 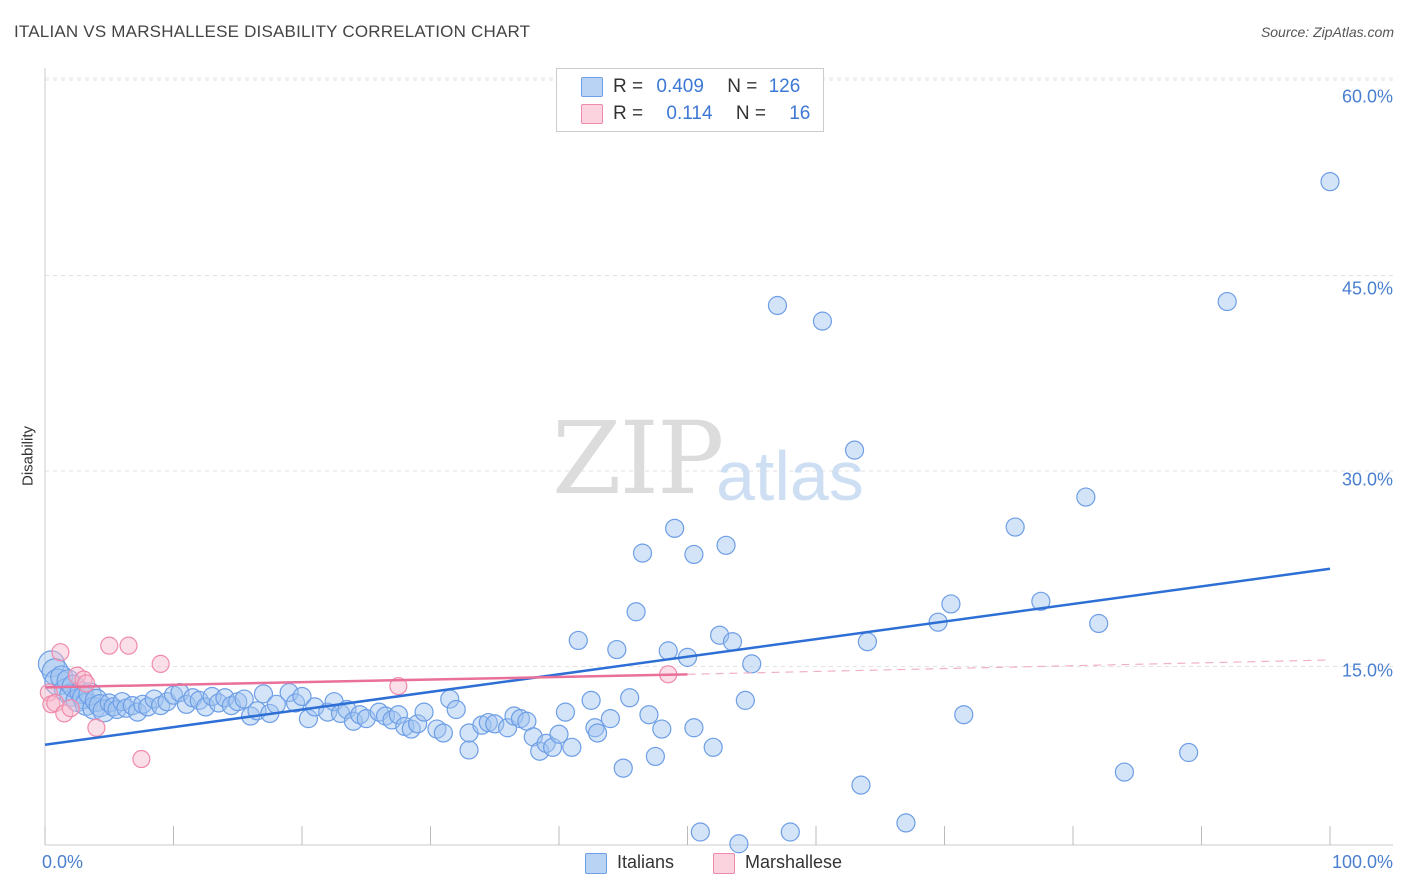 I want to click on legend-label: Marshallese, so click(x=794, y=862).